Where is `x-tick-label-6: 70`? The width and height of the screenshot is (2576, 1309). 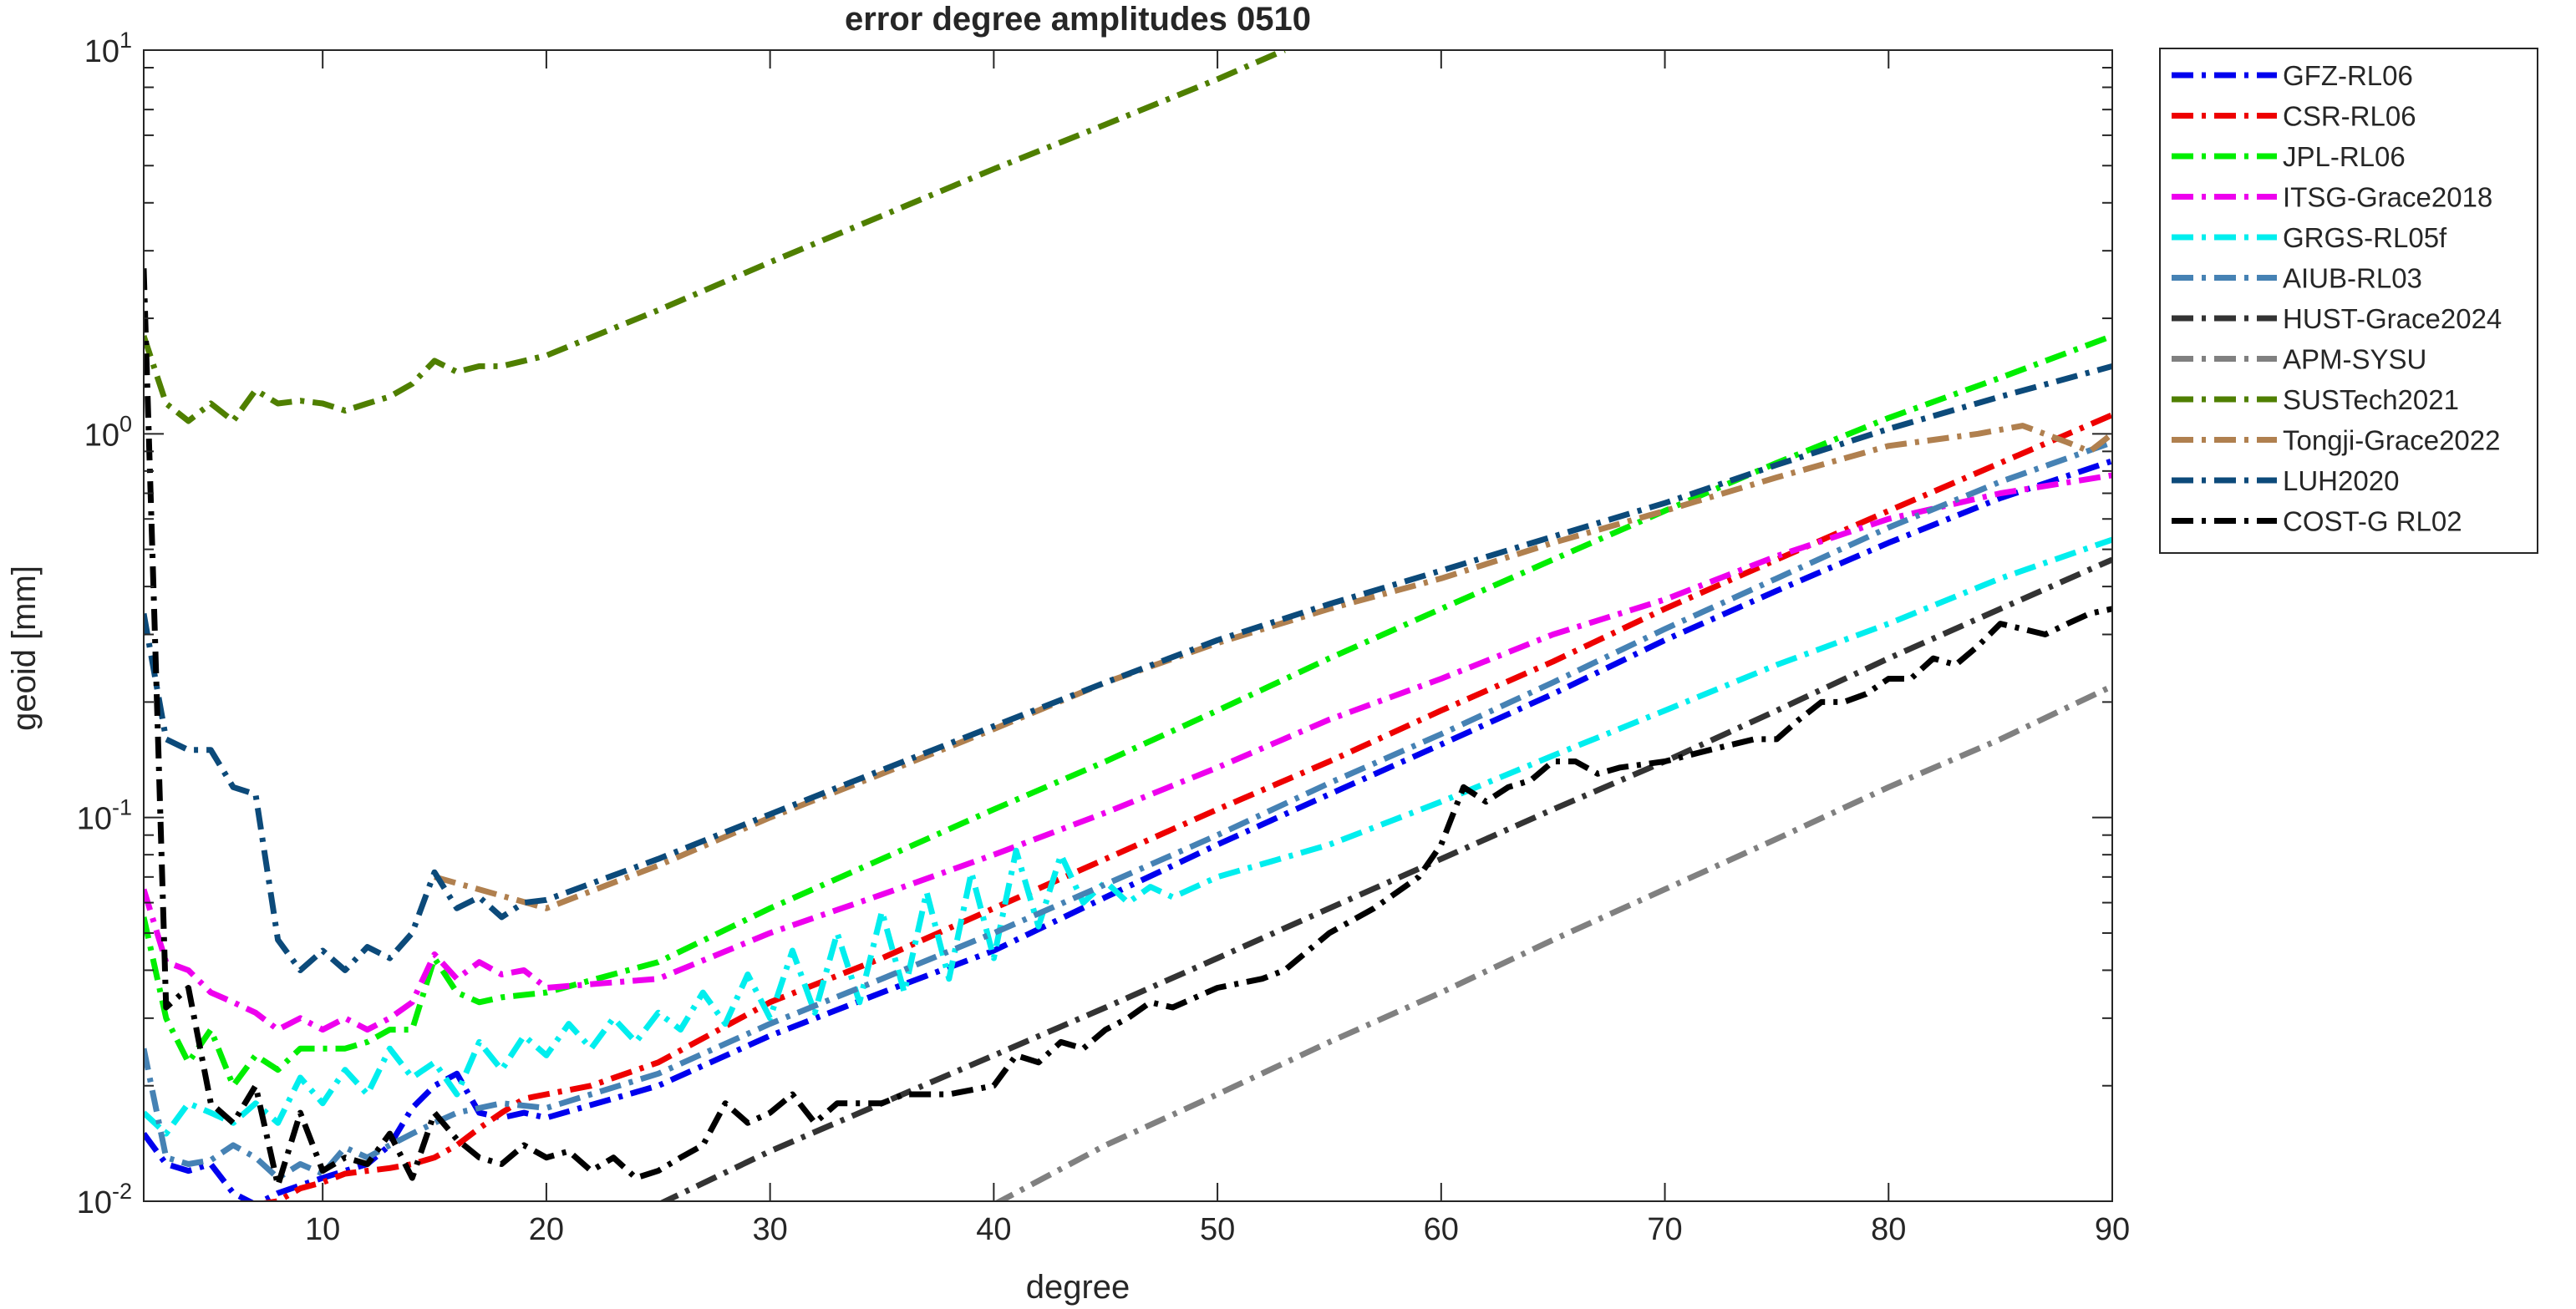
x-tick-label-6: 70 is located at coordinates (1665, 1229).